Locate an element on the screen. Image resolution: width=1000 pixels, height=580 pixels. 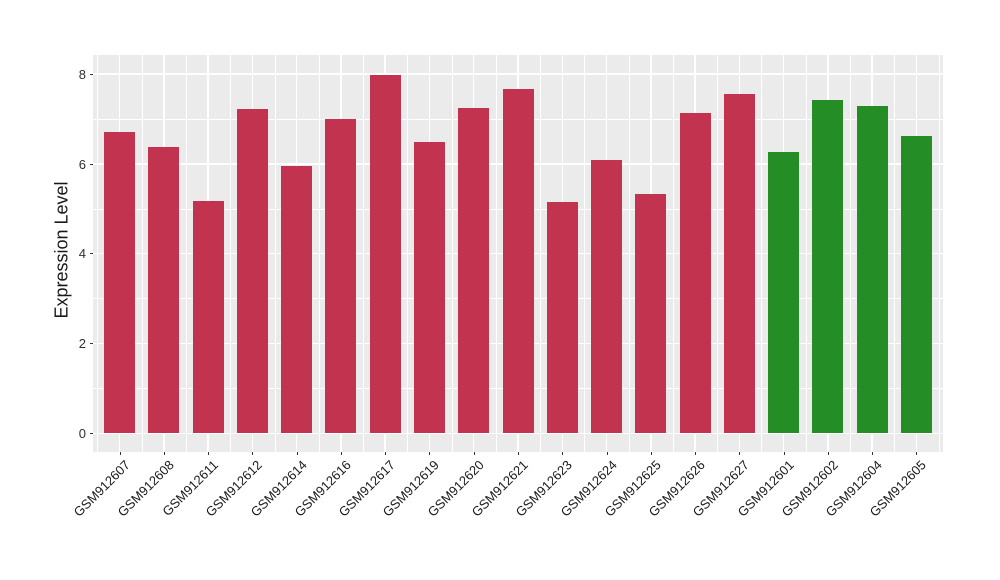
bar-GSM912623 is located at coordinates (562, 317).